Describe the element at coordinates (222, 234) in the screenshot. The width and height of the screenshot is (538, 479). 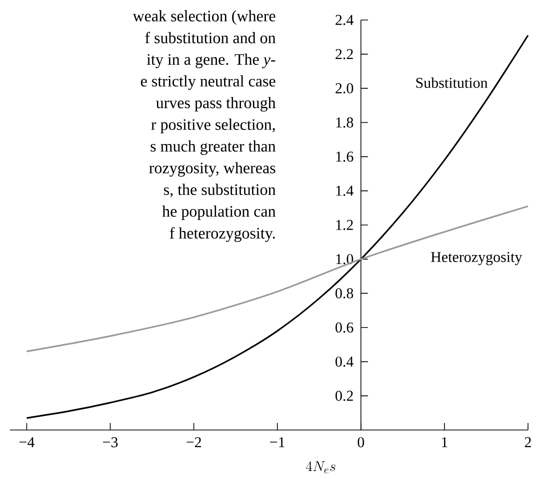
I see `annotation: f heterozygosity.` at that location.